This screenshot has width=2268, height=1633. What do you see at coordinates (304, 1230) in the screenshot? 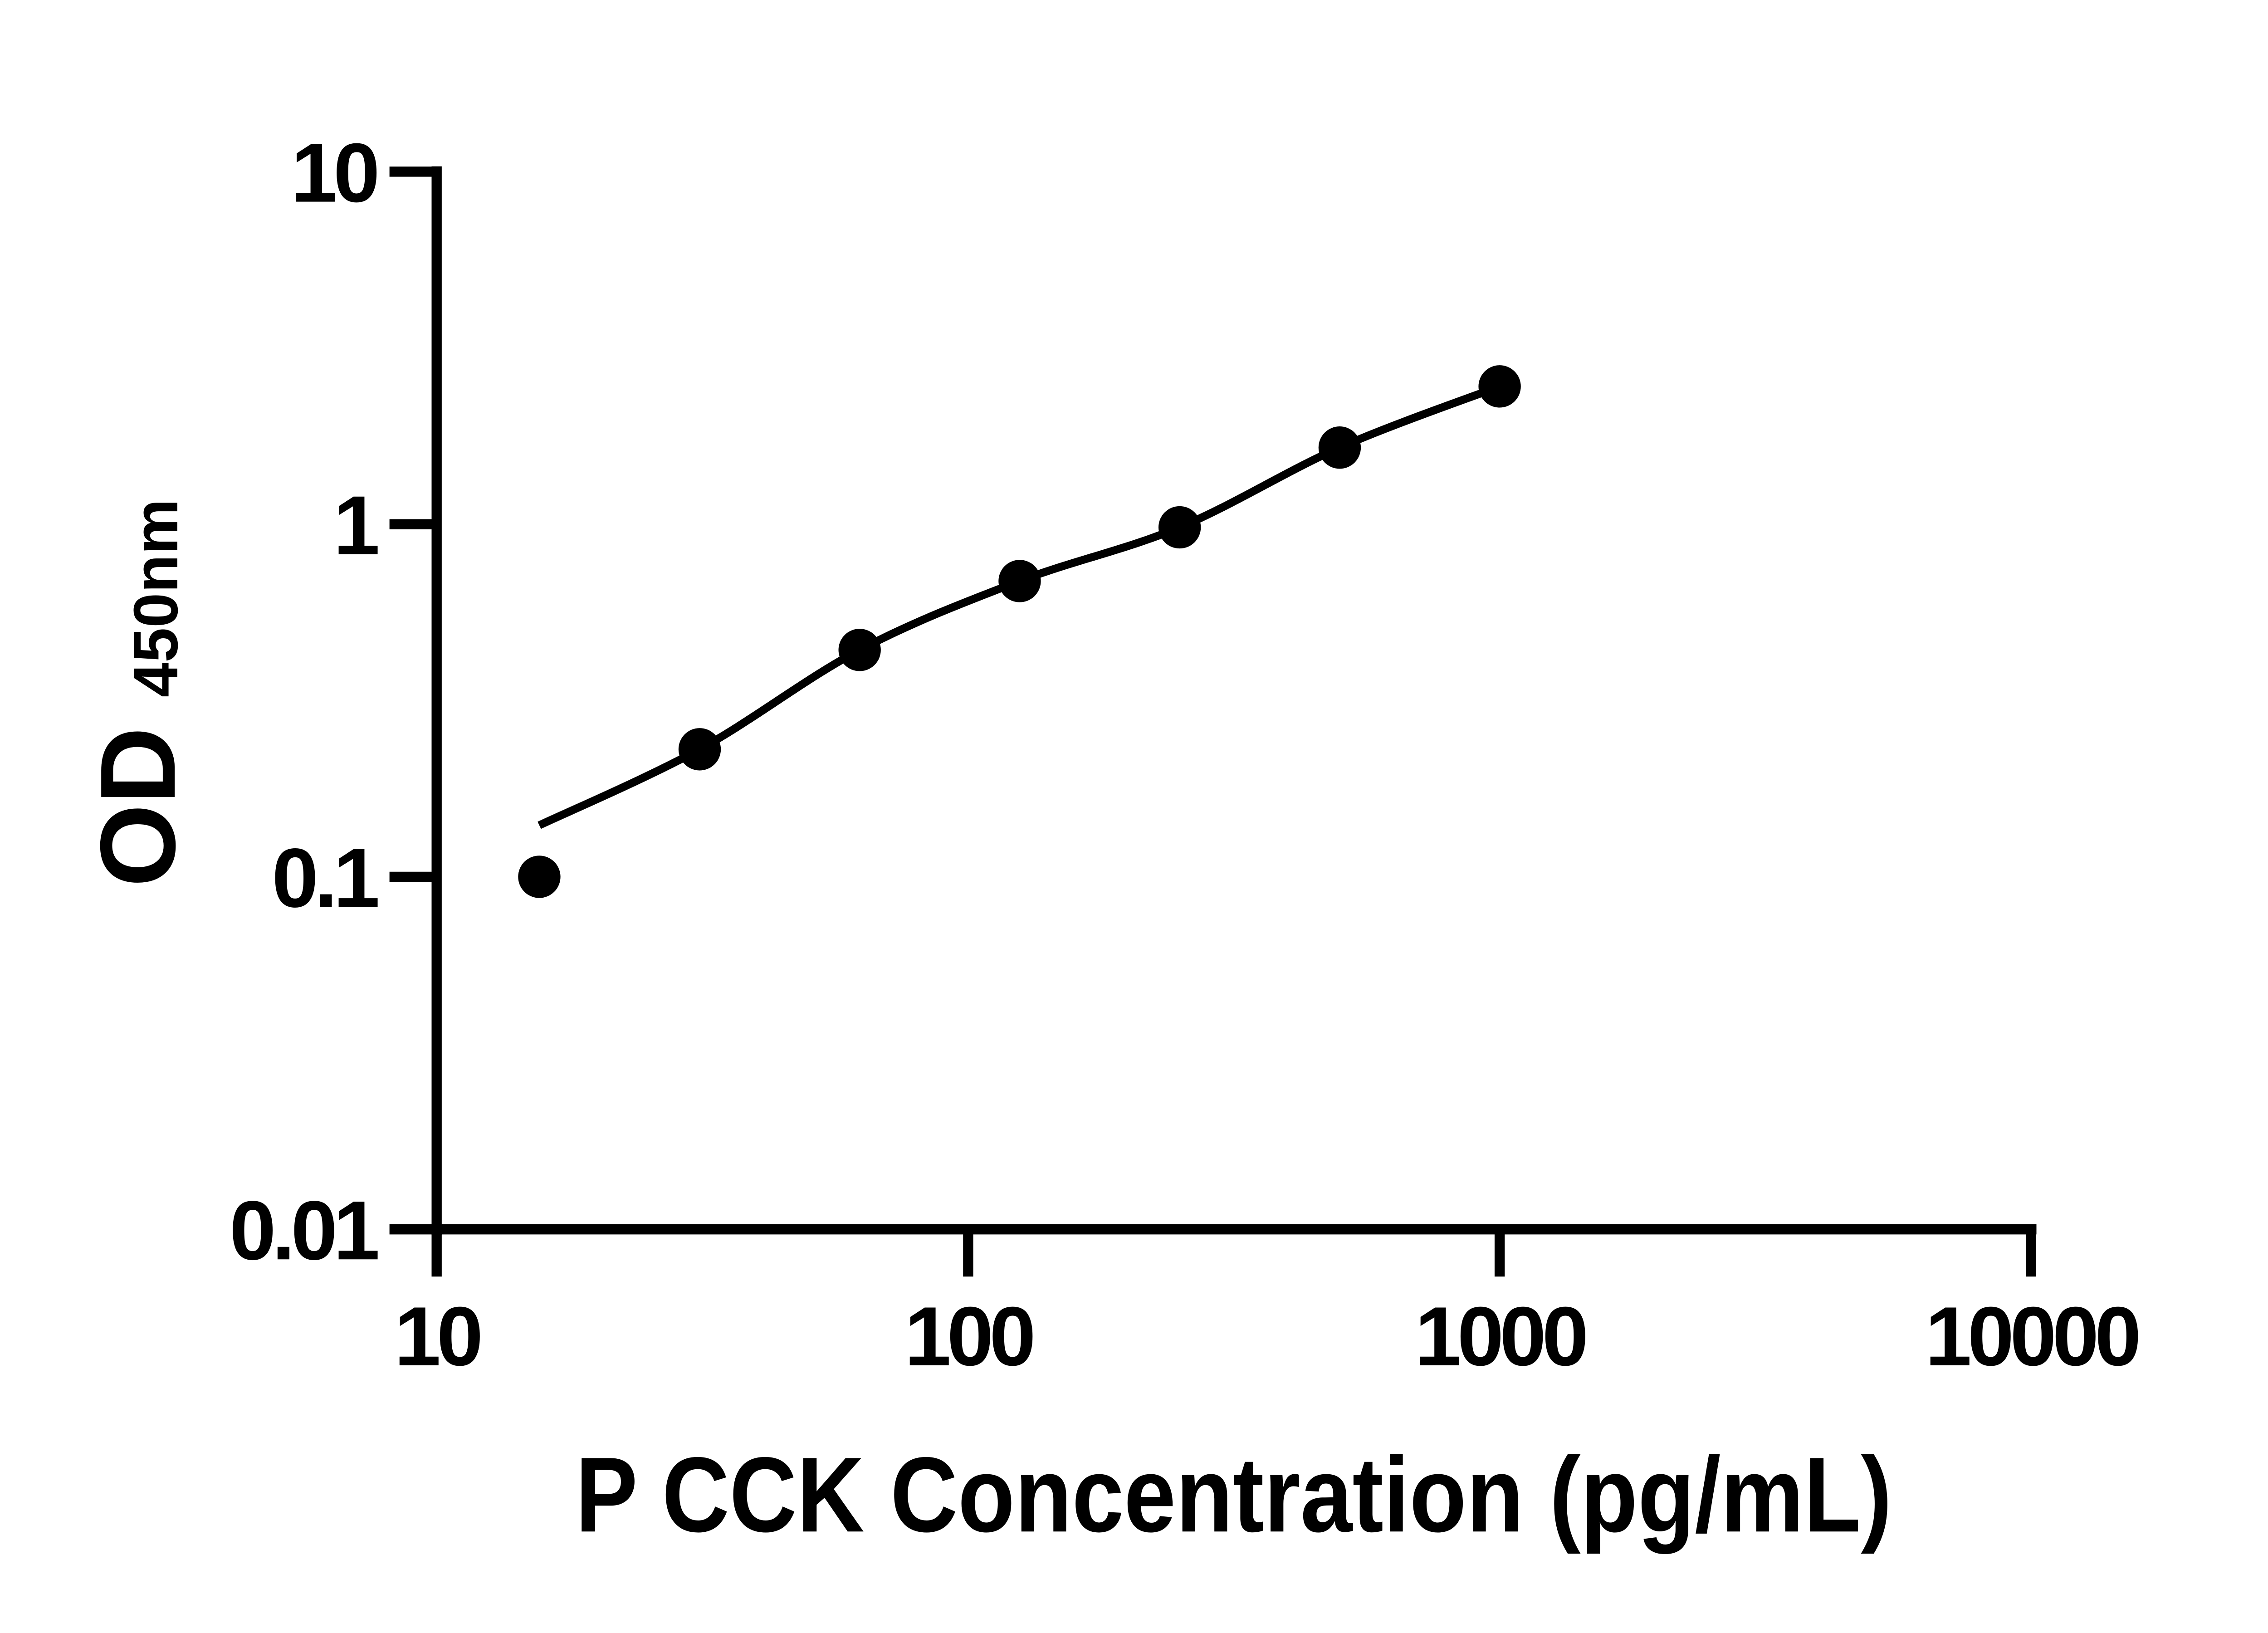
I see `y-tick-label: 0.01` at bounding box center [304, 1230].